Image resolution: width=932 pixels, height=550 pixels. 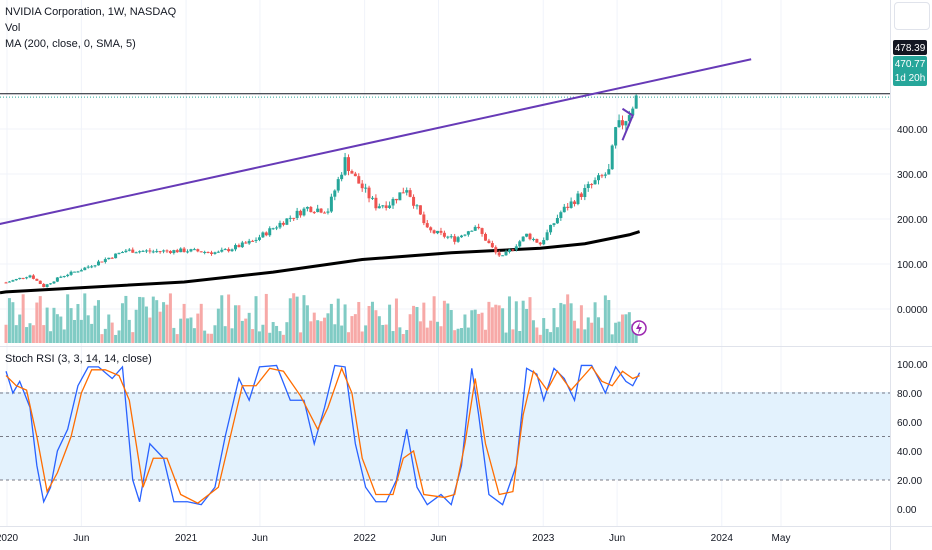 I want to click on time-tick-label: 2024, so click(x=722, y=538).